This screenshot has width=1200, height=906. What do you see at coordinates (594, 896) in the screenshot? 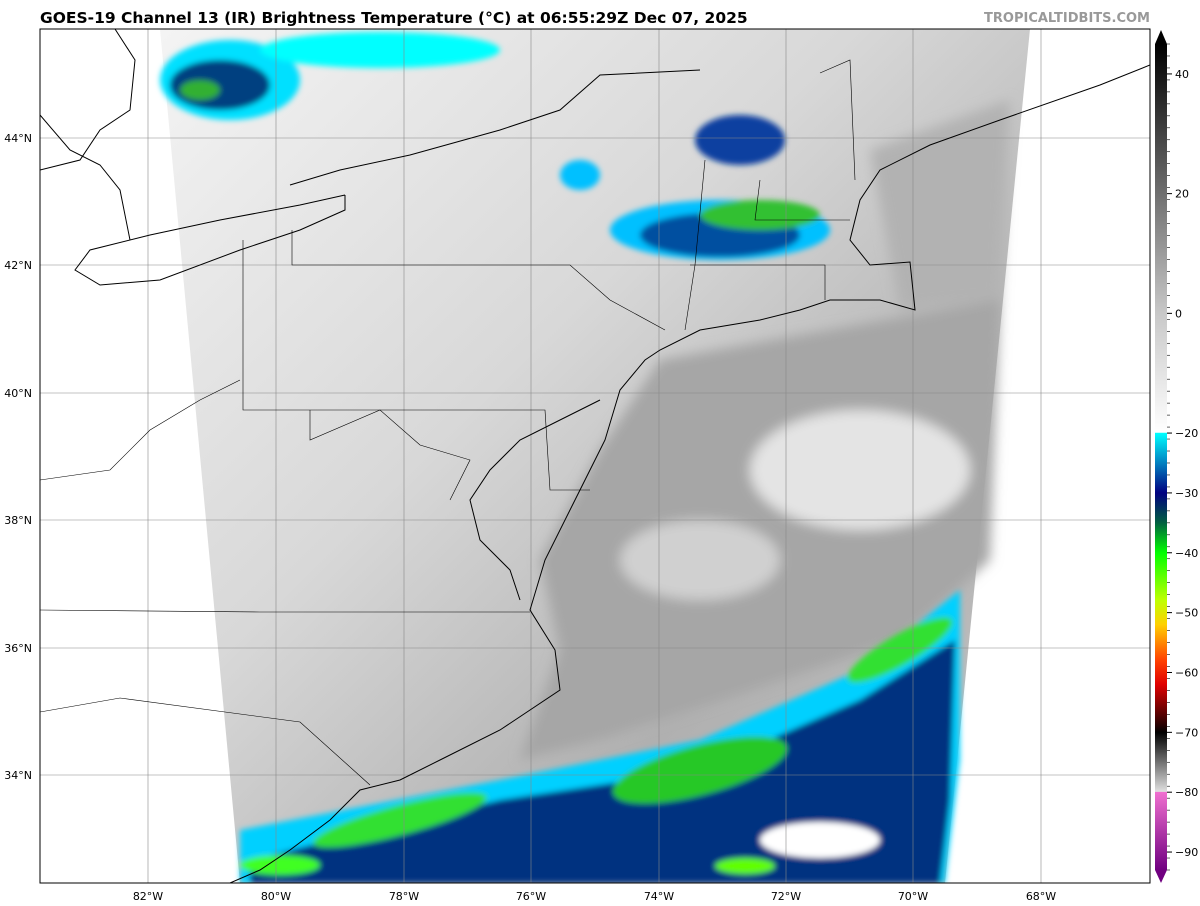
I see `lon-axis-labels: 82°W 80°W 78°W 76°W 74°W 72°W 70°W 68°W` at bounding box center [594, 896].